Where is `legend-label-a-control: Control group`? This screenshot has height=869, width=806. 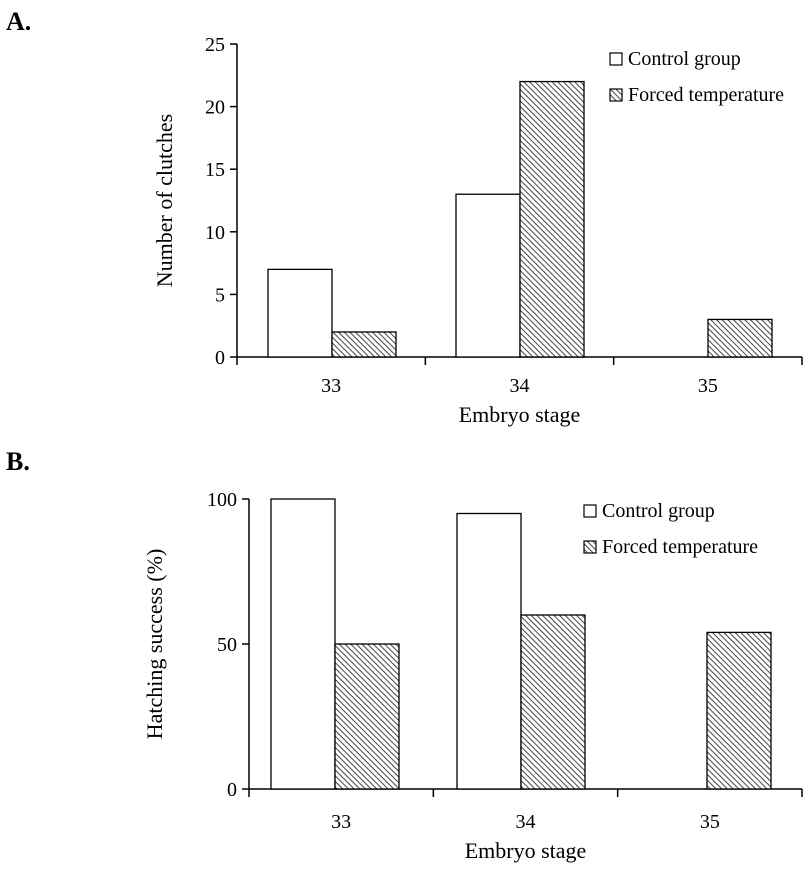 legend-label-a-control: Control group is located at coordinates (684, 59).